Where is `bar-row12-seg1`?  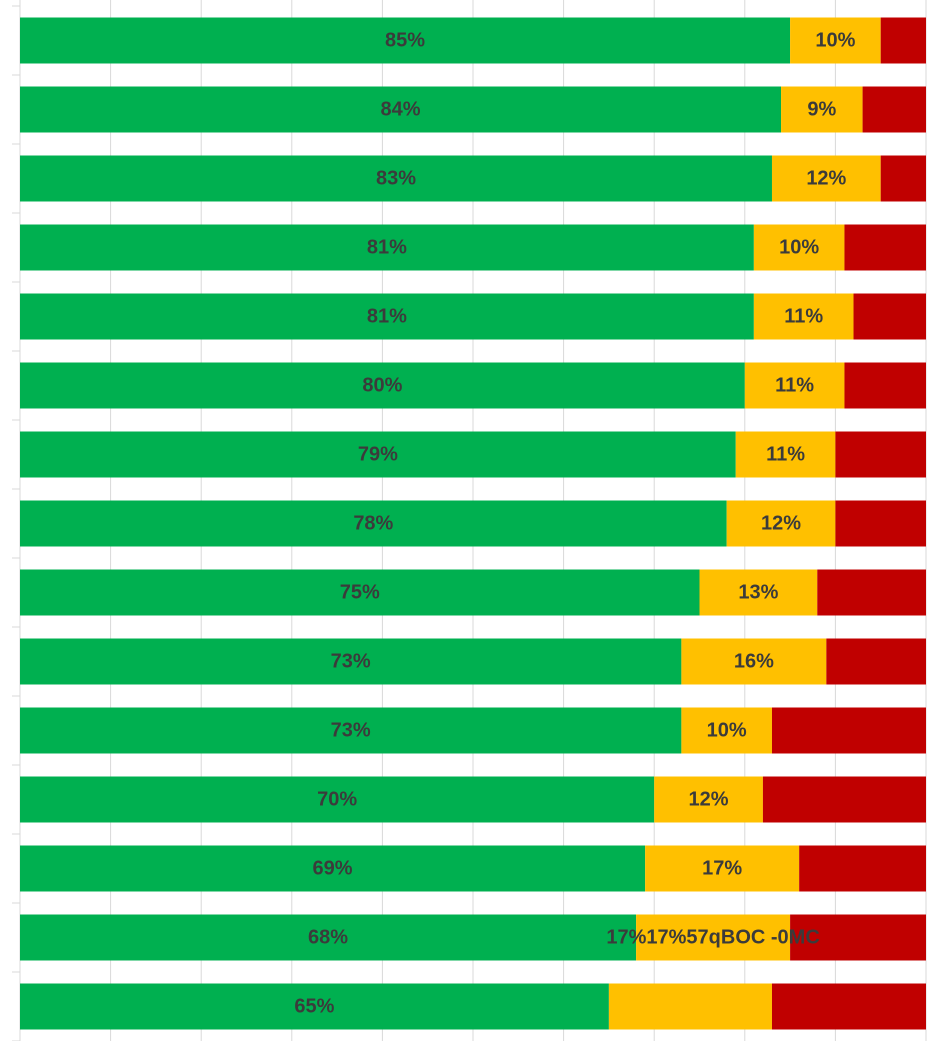 bar-row12-seg1 is located at coordinates (722, 868).